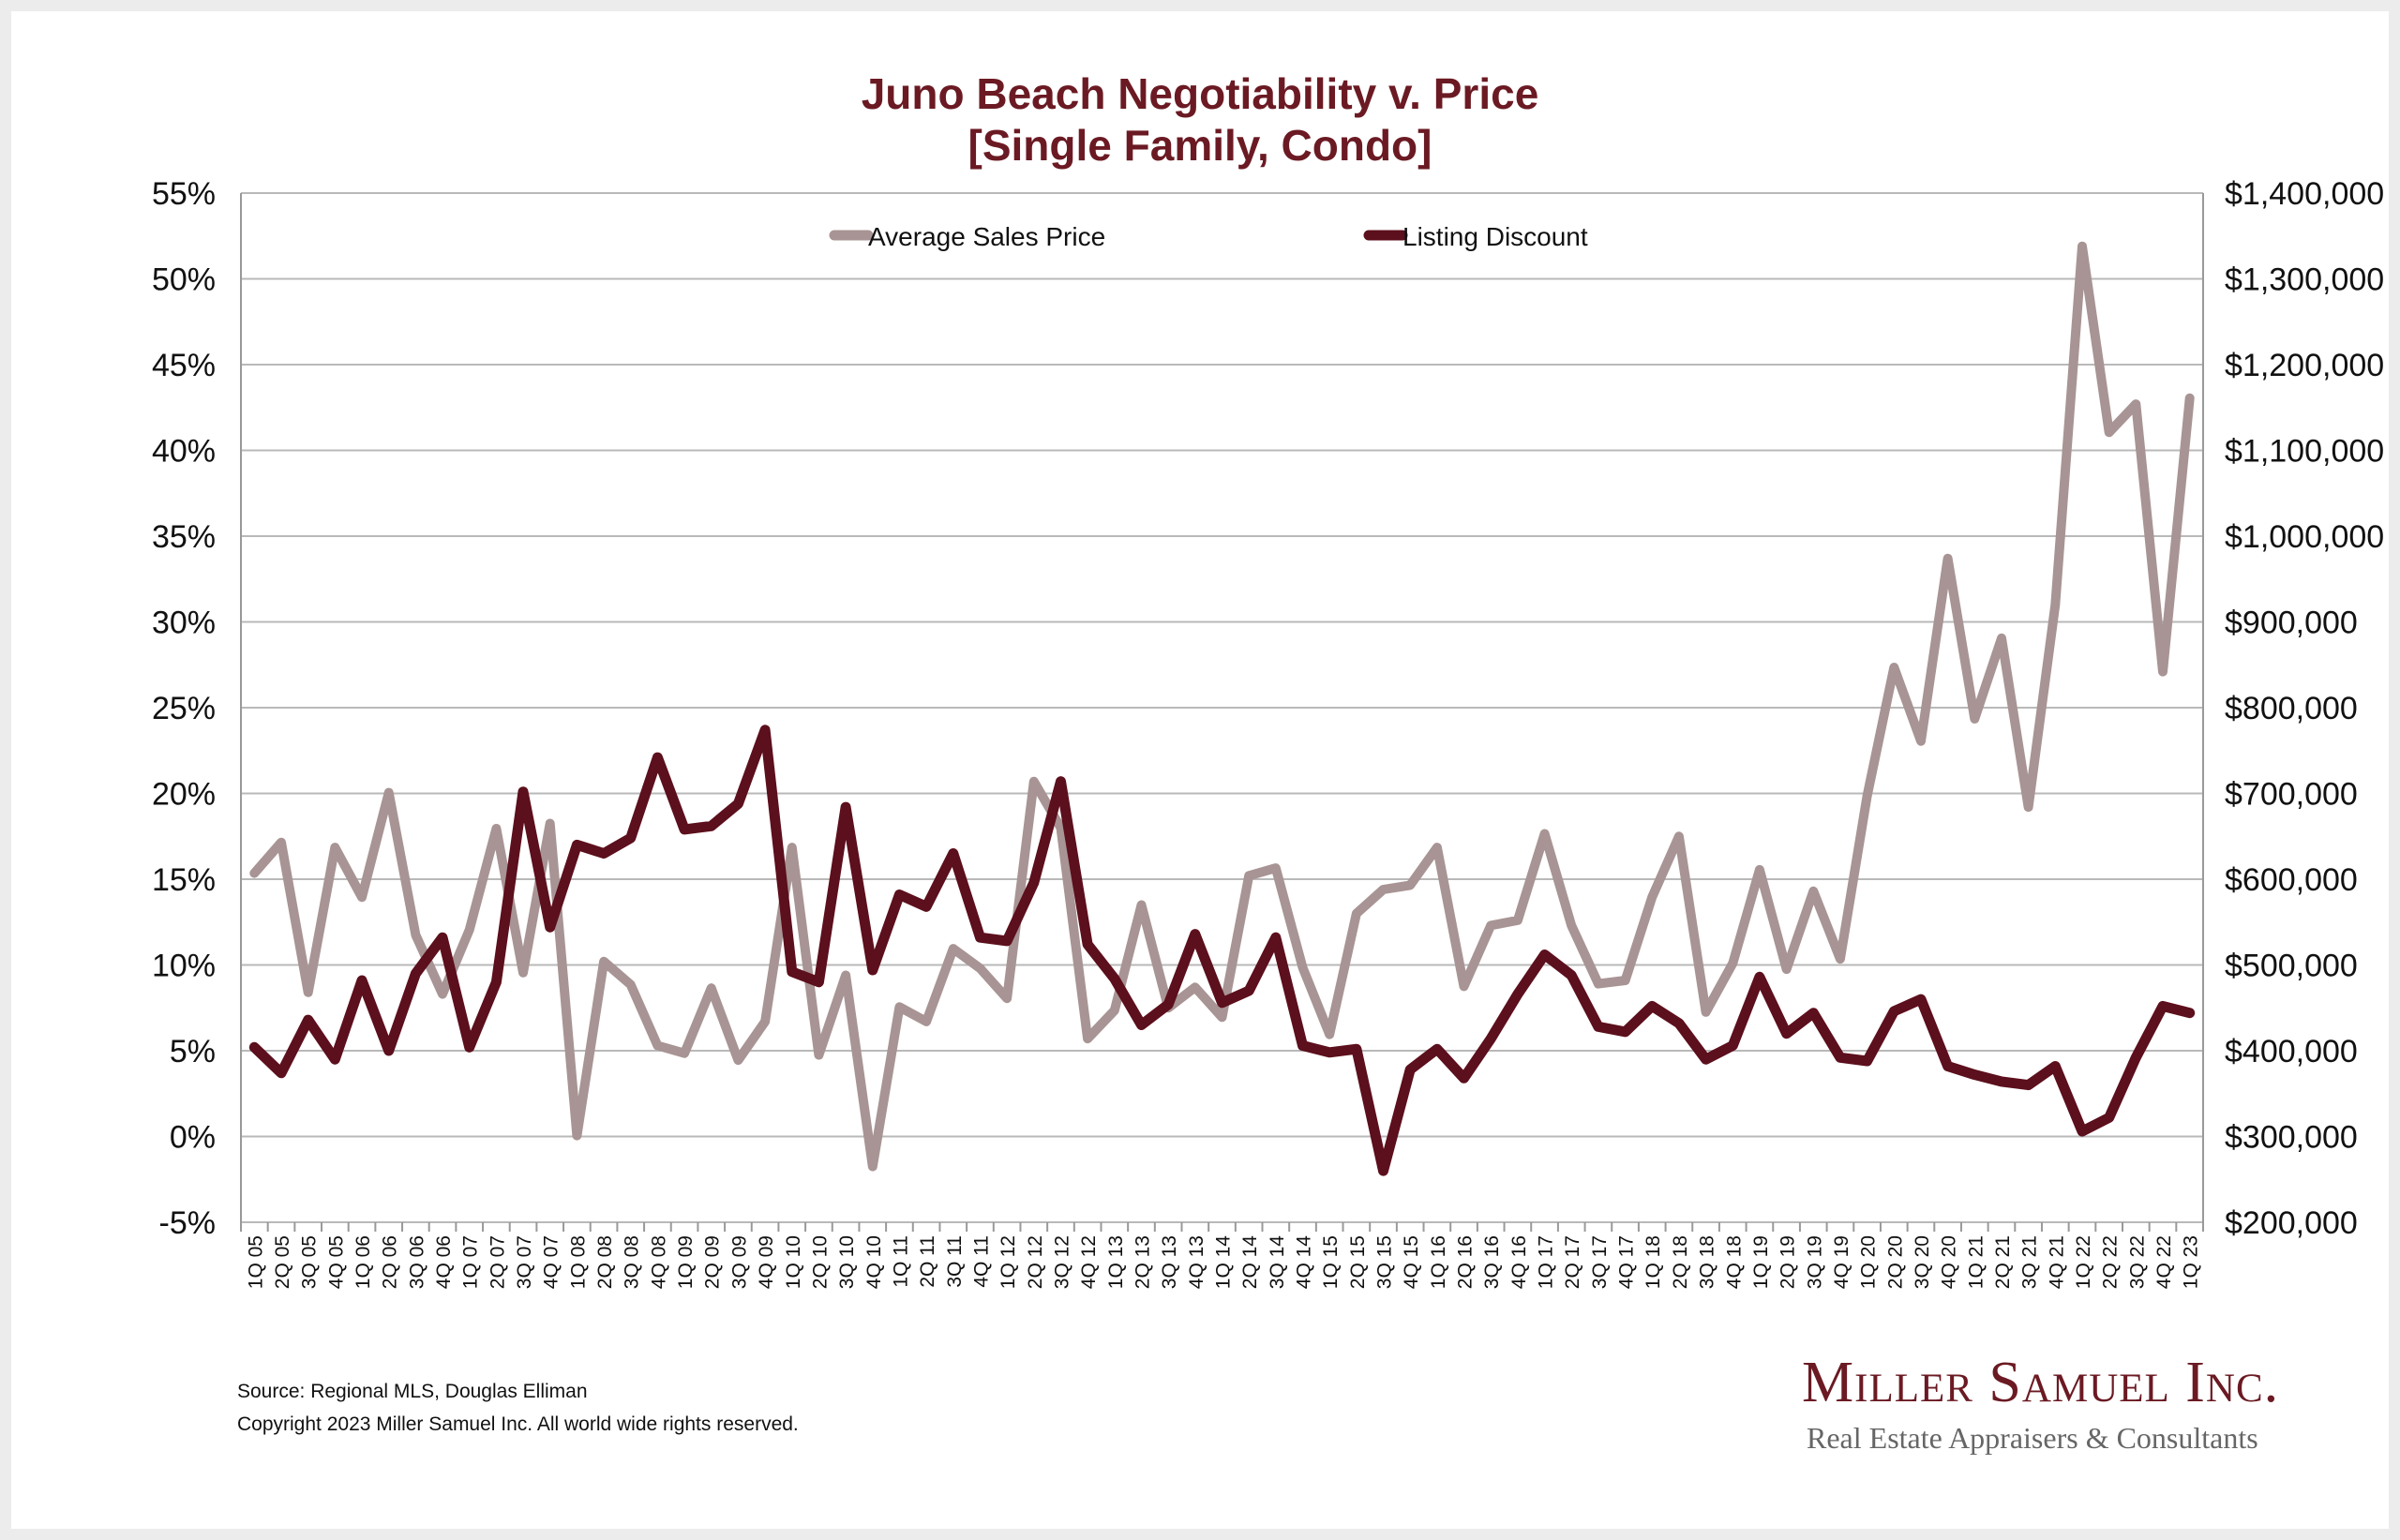 The image size is (2400, 1540). I want to click on x-axis-category-label: 4Q 11, so click(981, 1261).